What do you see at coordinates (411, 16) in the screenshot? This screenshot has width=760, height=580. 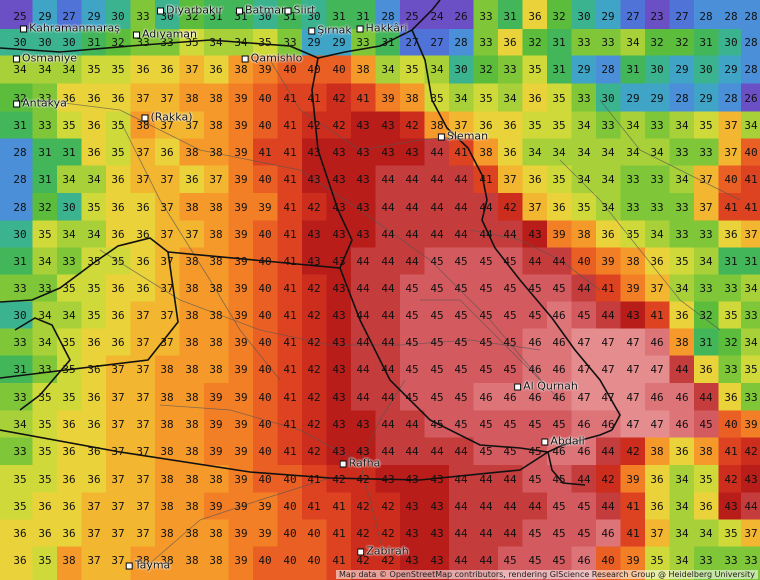 I see `temperature-value: 25` at bounding box center [411, 16].